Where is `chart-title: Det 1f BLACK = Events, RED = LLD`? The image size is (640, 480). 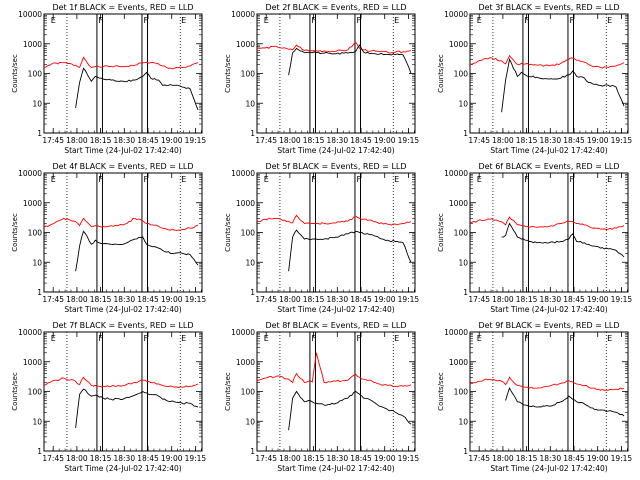 chart-title: Det 1f BLACK = Events, RED = LLD is located at coordinates (122, 7).